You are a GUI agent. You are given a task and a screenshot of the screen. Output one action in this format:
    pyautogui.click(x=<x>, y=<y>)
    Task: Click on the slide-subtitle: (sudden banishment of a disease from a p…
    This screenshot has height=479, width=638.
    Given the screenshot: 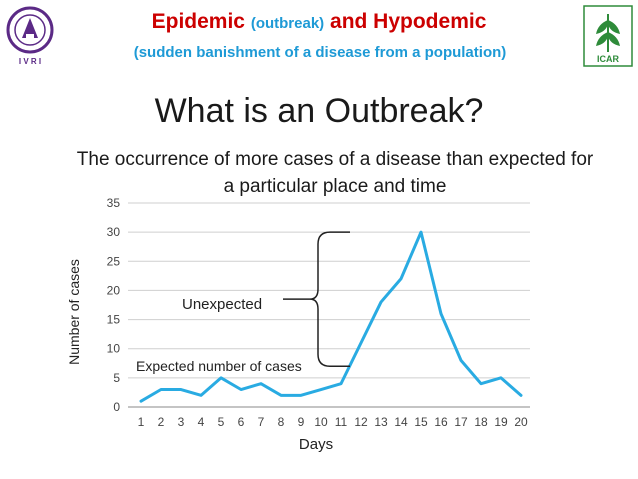 What is the action you would take?
    pyautogui.click(x=320, y=52)
    